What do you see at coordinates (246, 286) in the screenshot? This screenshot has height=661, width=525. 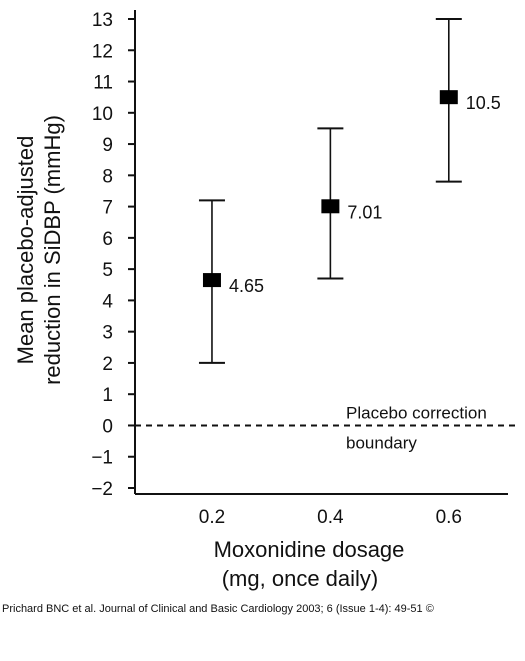 I see `data-label: 4.65` at bounding box center [246, 286].